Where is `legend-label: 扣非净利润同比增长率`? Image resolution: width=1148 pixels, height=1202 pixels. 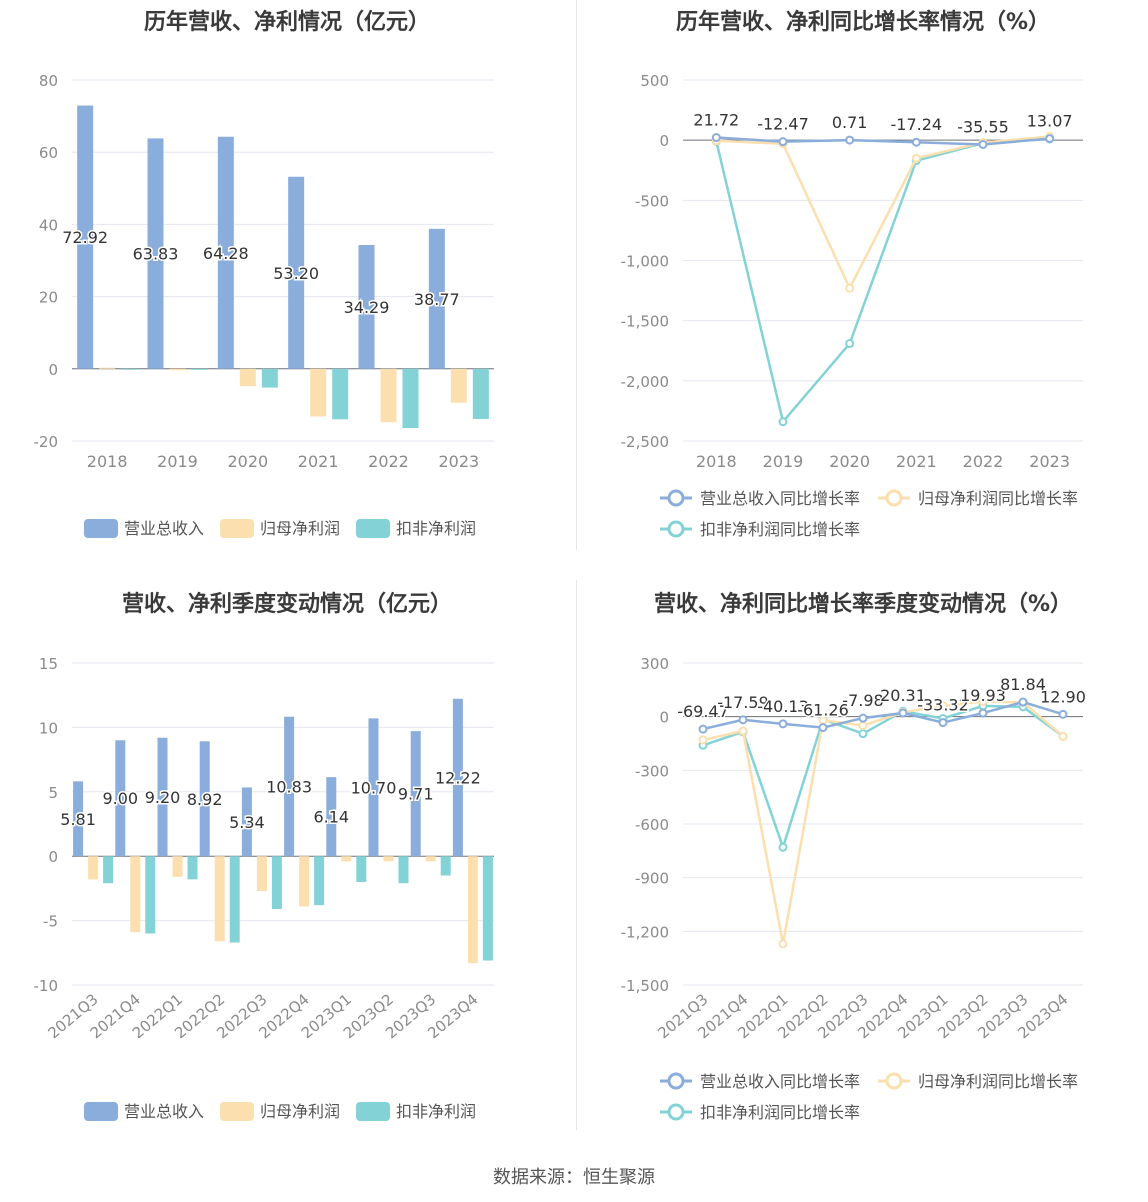
legend-label: 扣非净利润同比增长率 is located at coordinates (780, 529).